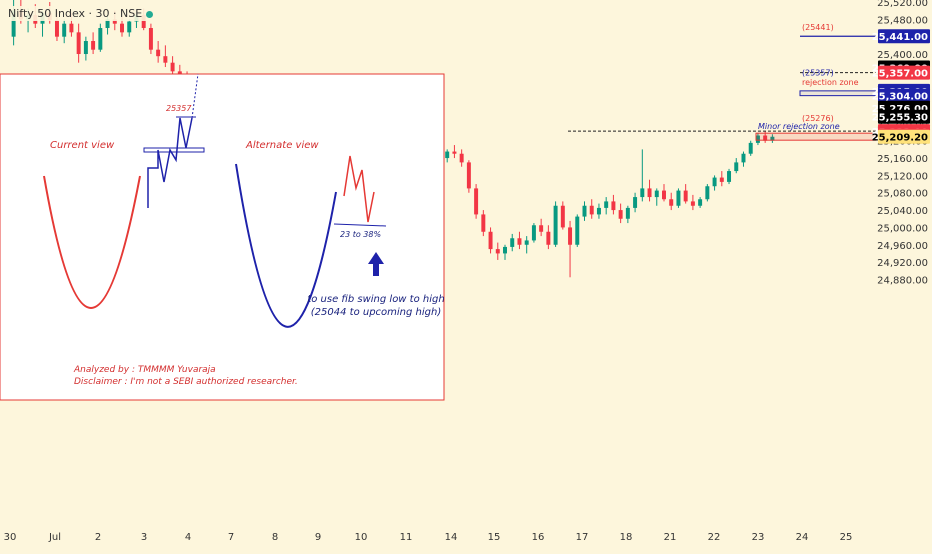 The image size is (932, 554). I want to click on current-view-zigzag, so click(170, 162).